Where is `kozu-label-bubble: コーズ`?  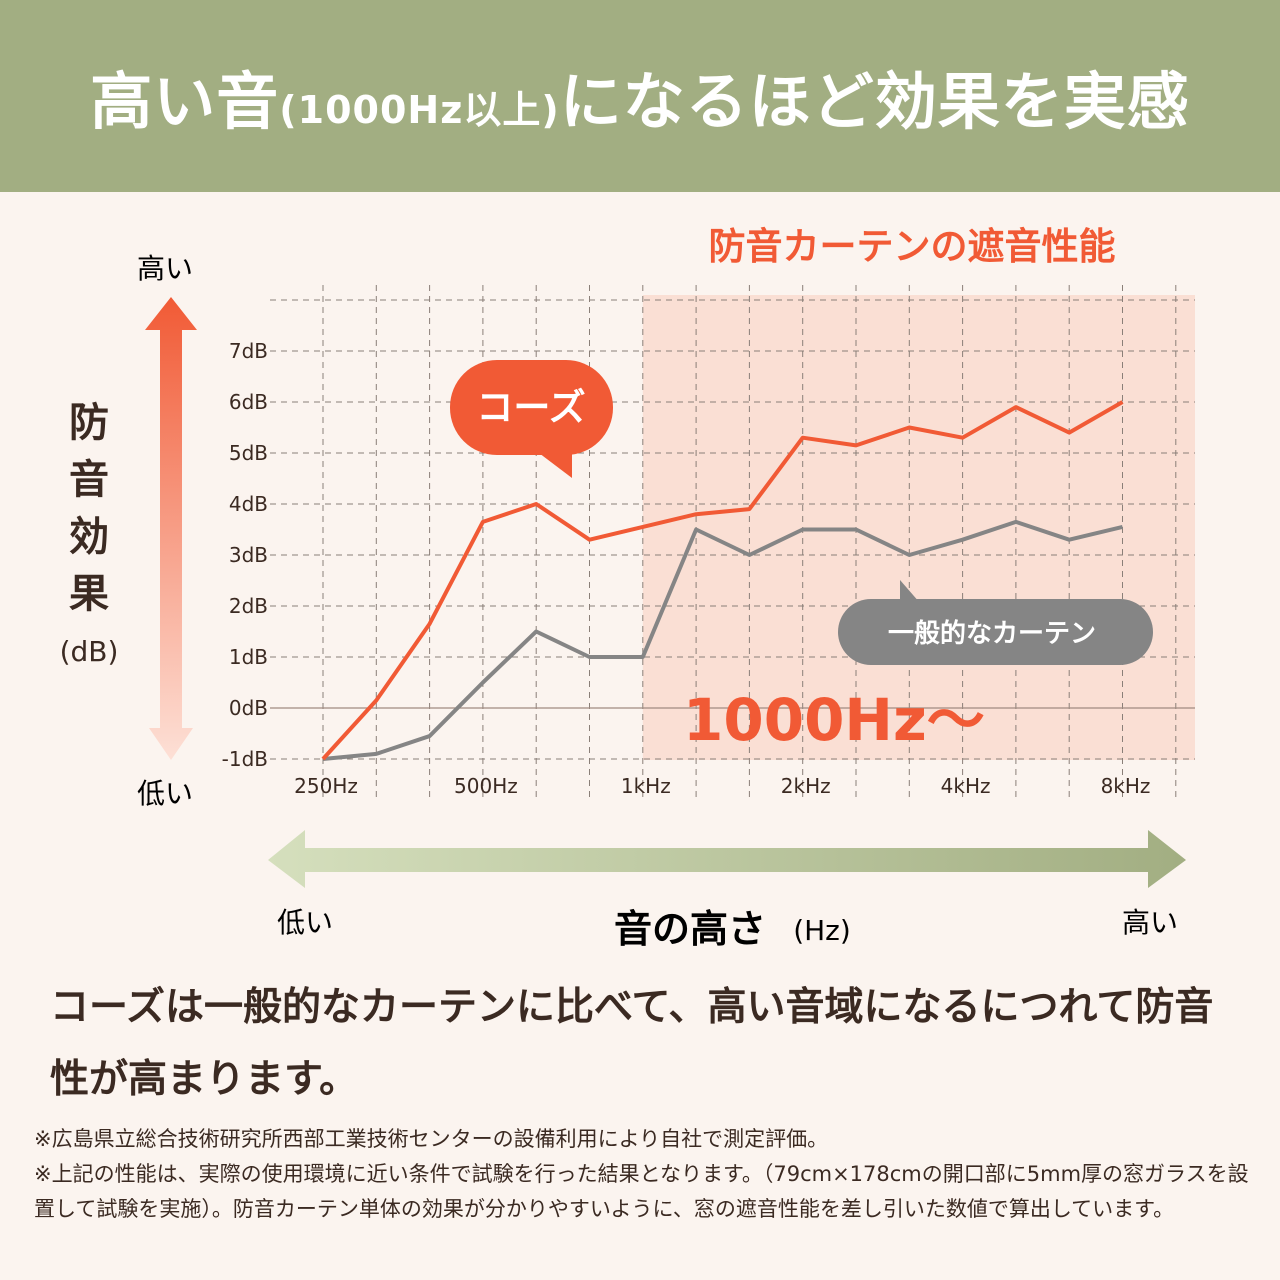
kozu-label-bubble: コーズ is located at coordinates (531, 419).